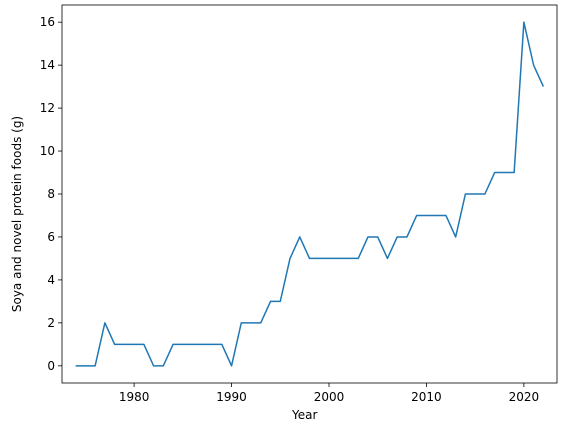  I want to click on y-axis-label: Soya and novel protein foods (g), so click(17, 214).